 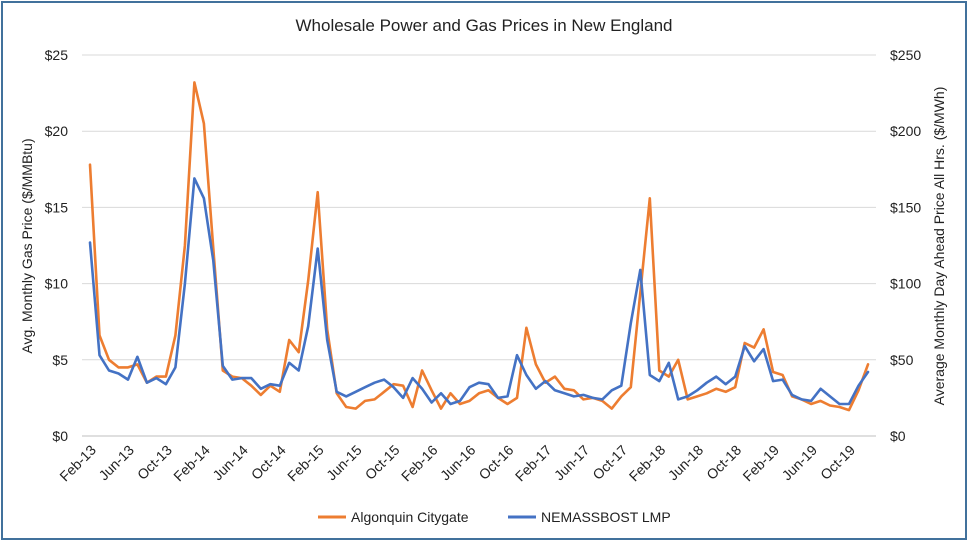 I want to click on x-tick-label: Oct-13, so click(x=154, y=462).